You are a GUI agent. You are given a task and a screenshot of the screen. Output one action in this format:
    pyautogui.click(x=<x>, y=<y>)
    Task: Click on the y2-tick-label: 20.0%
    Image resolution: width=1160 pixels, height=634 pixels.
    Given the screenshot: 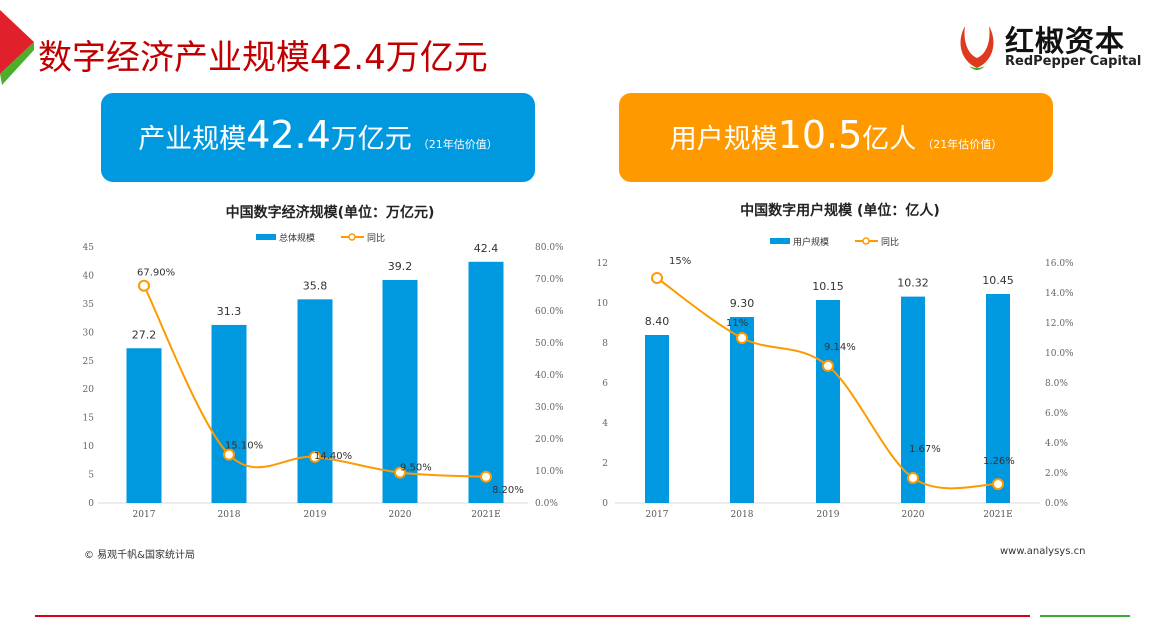 What is the action you would take?
    pyautogui.click(x=549, y=440)
    